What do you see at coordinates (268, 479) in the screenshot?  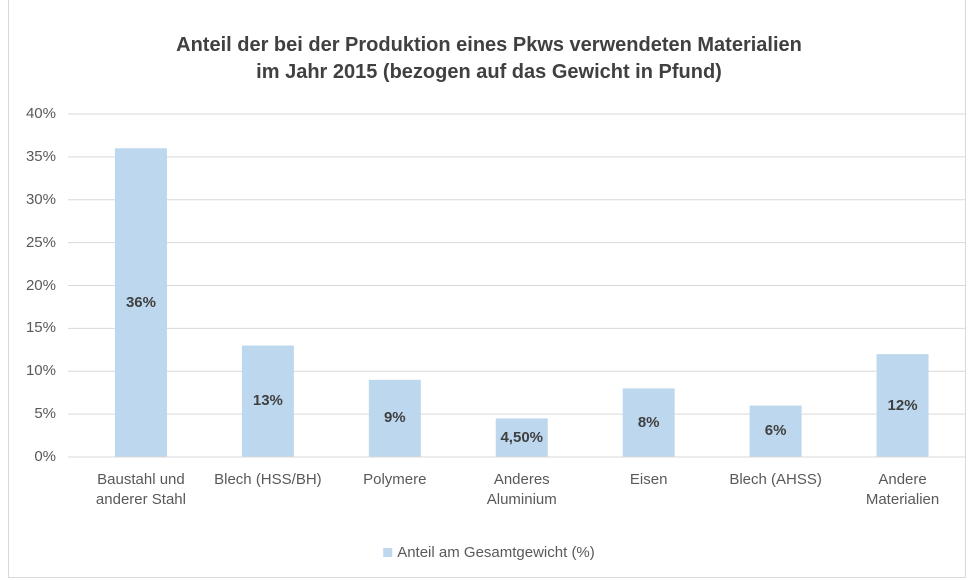 I see `x-tick-label: Blech (HSS/BH)` at bounding box center [268, 479].